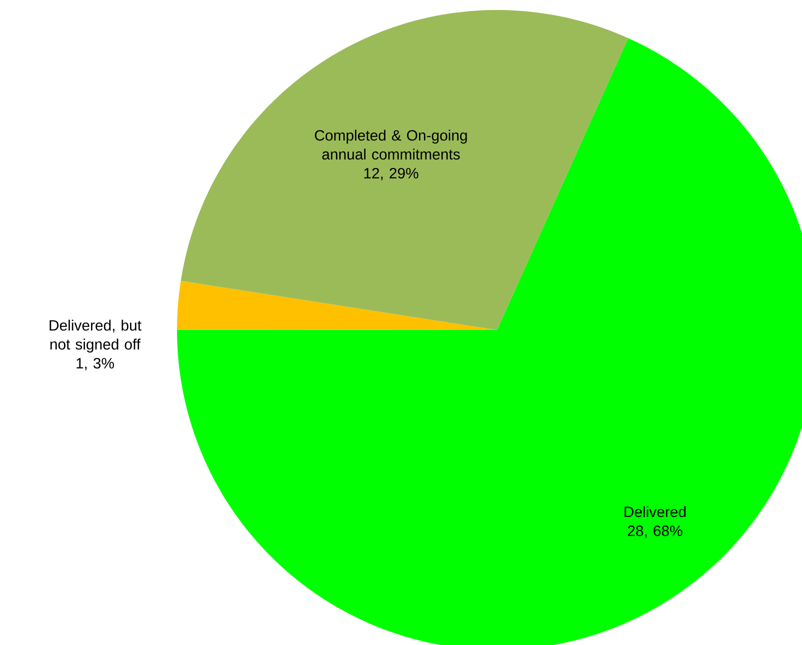  What do you see at coordinates (391, 174) in the screenshot?
I see `data-label: 12, 29%` at bounding box center [391, 174].